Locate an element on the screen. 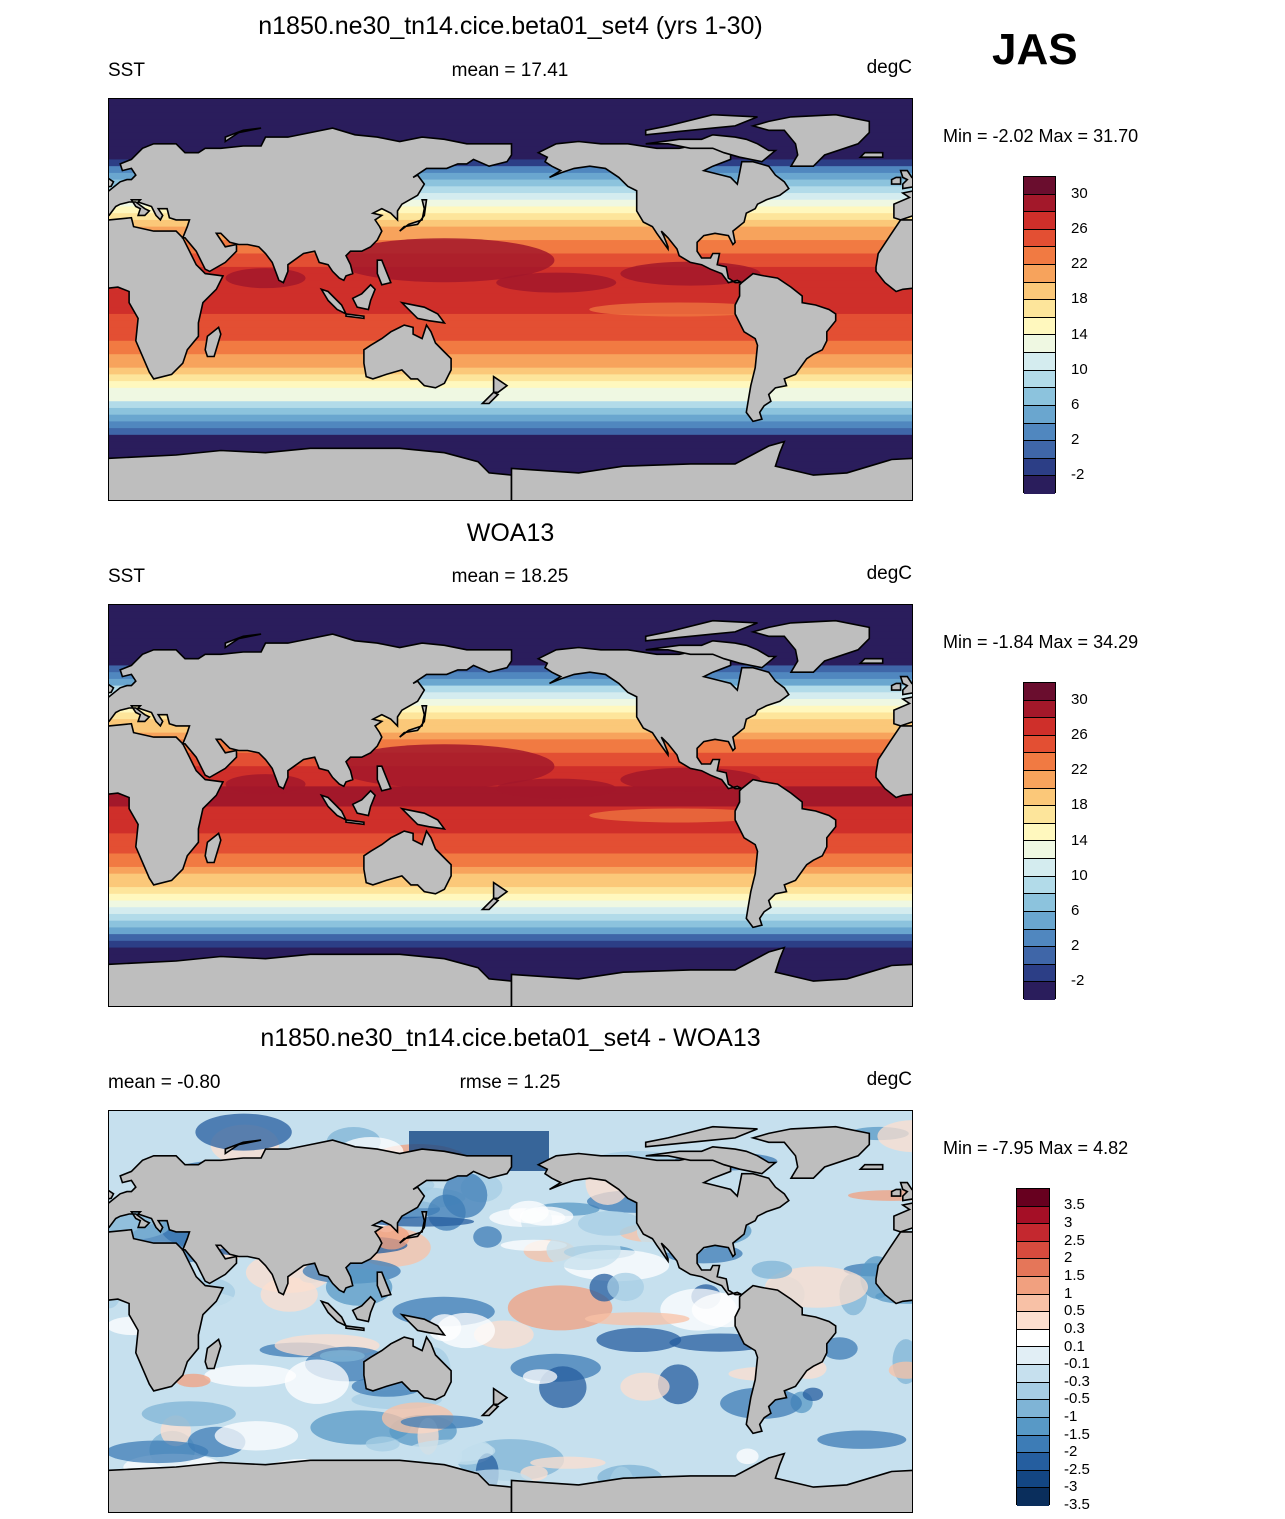 The width and height of the screenshot is (1285, 1519). panel2-colorbar: 30 26 22 18 14 10 6 2 -2 is located at coordinates (1055, 841).